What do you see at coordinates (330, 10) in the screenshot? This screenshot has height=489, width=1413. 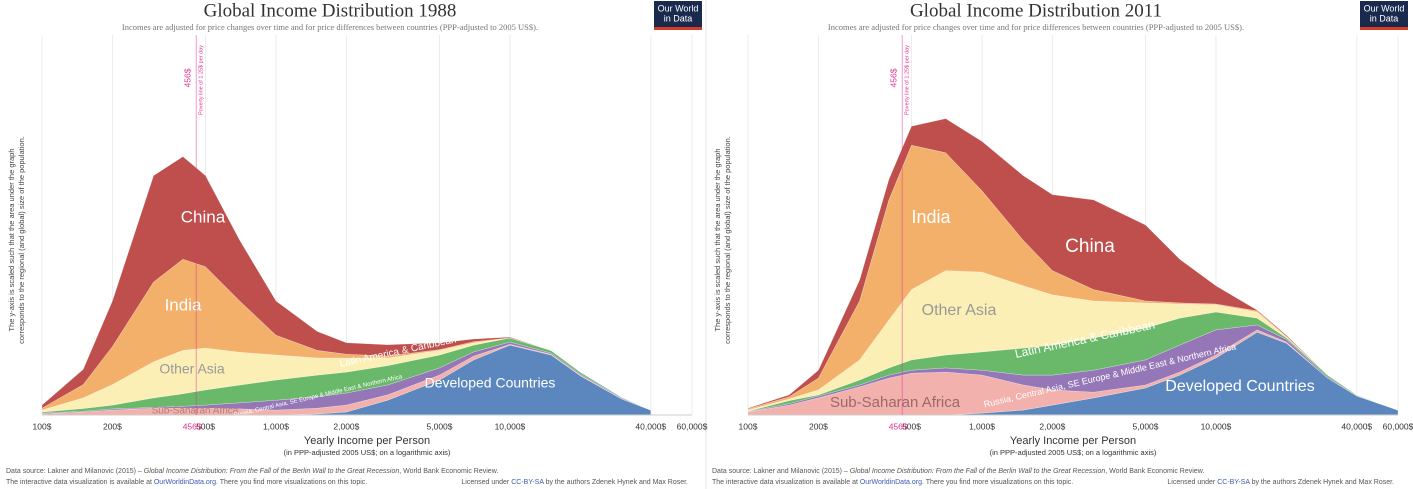 I see `chart-title: Global Income Distribution 1988` at bounding box center [330, 10].